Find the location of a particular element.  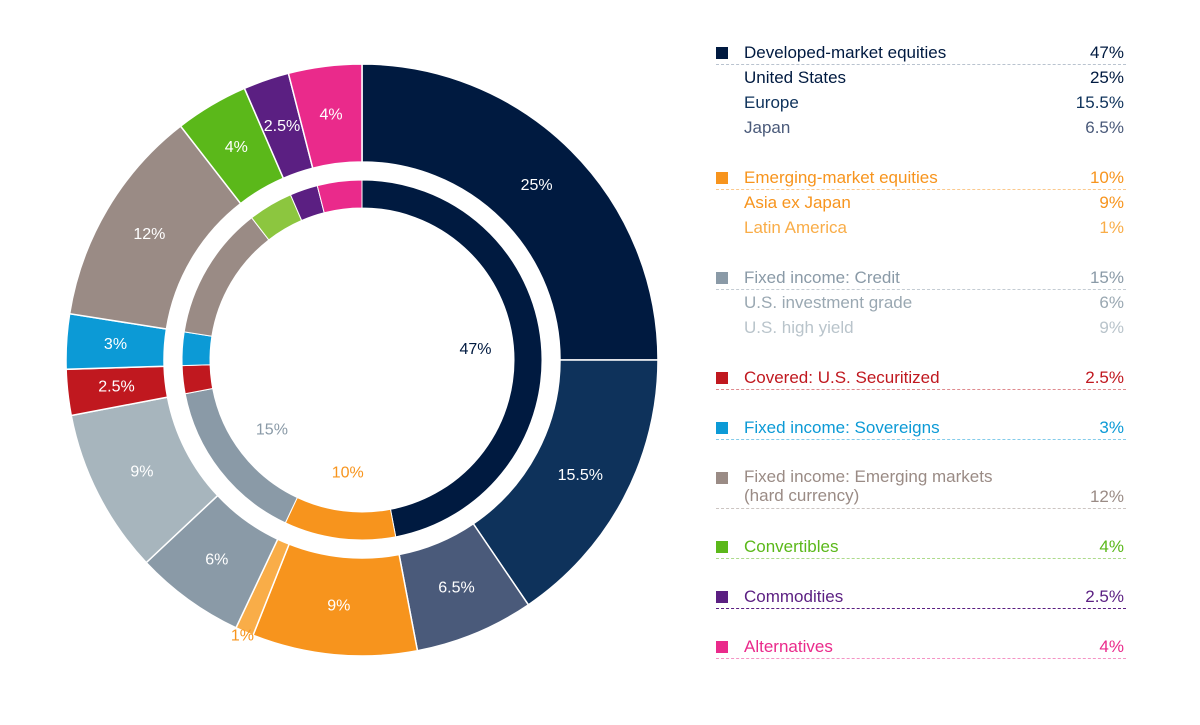

legend-item: Developed-market equities 47% is located at coordinates (921, 52).